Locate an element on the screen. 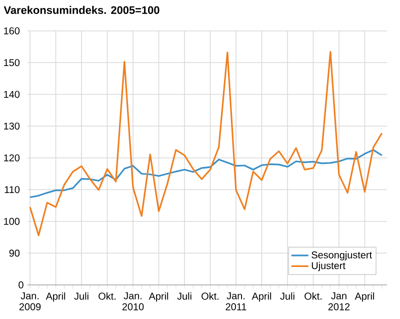 This screenshot has height=319, width=400. x-tick-label: Jan. 2011 is located at coordinates (236, 301).